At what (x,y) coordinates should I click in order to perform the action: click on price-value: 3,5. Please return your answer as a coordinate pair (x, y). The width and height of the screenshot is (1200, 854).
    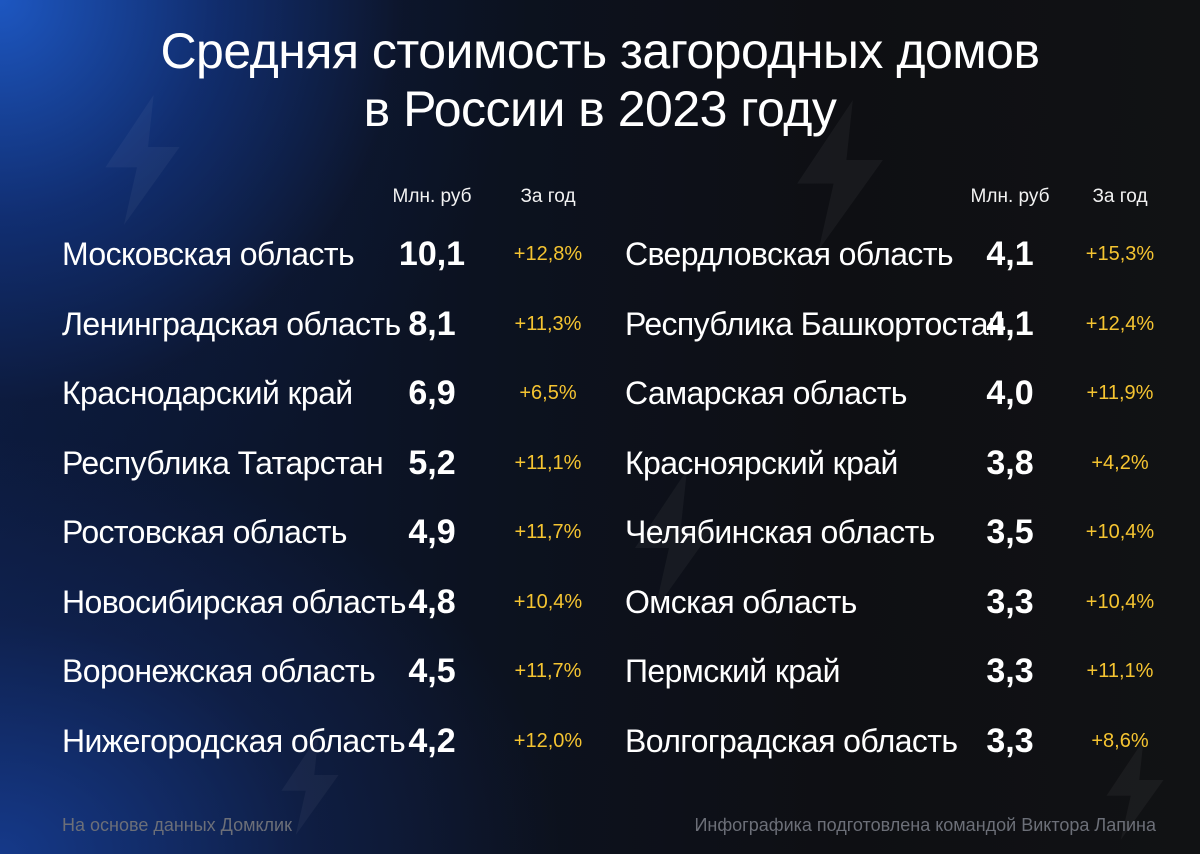
    Looking at the image, I should click on (1010, 532).